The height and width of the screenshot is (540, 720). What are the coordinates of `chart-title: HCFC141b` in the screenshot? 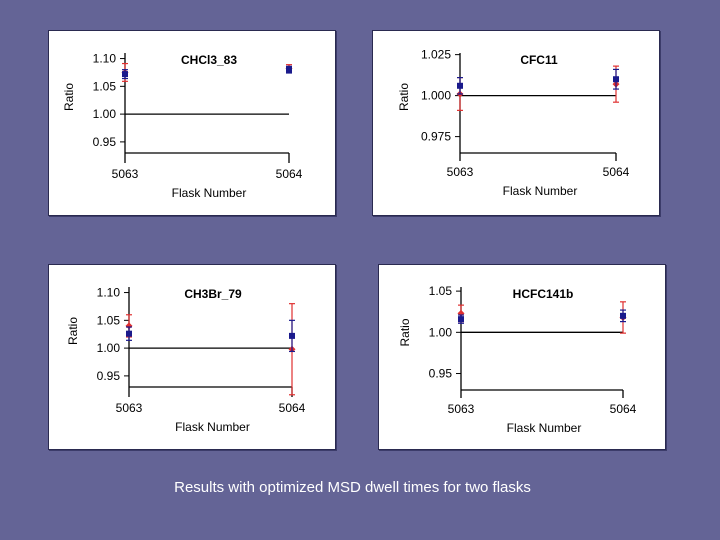 It's located at (543, 294).